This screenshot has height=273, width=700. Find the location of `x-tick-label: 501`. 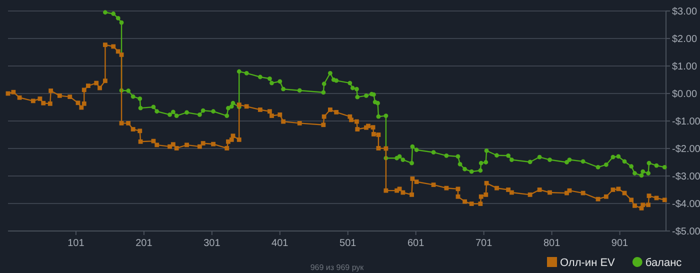

x-tick-label: 501 is located at coordinates (348, 243).